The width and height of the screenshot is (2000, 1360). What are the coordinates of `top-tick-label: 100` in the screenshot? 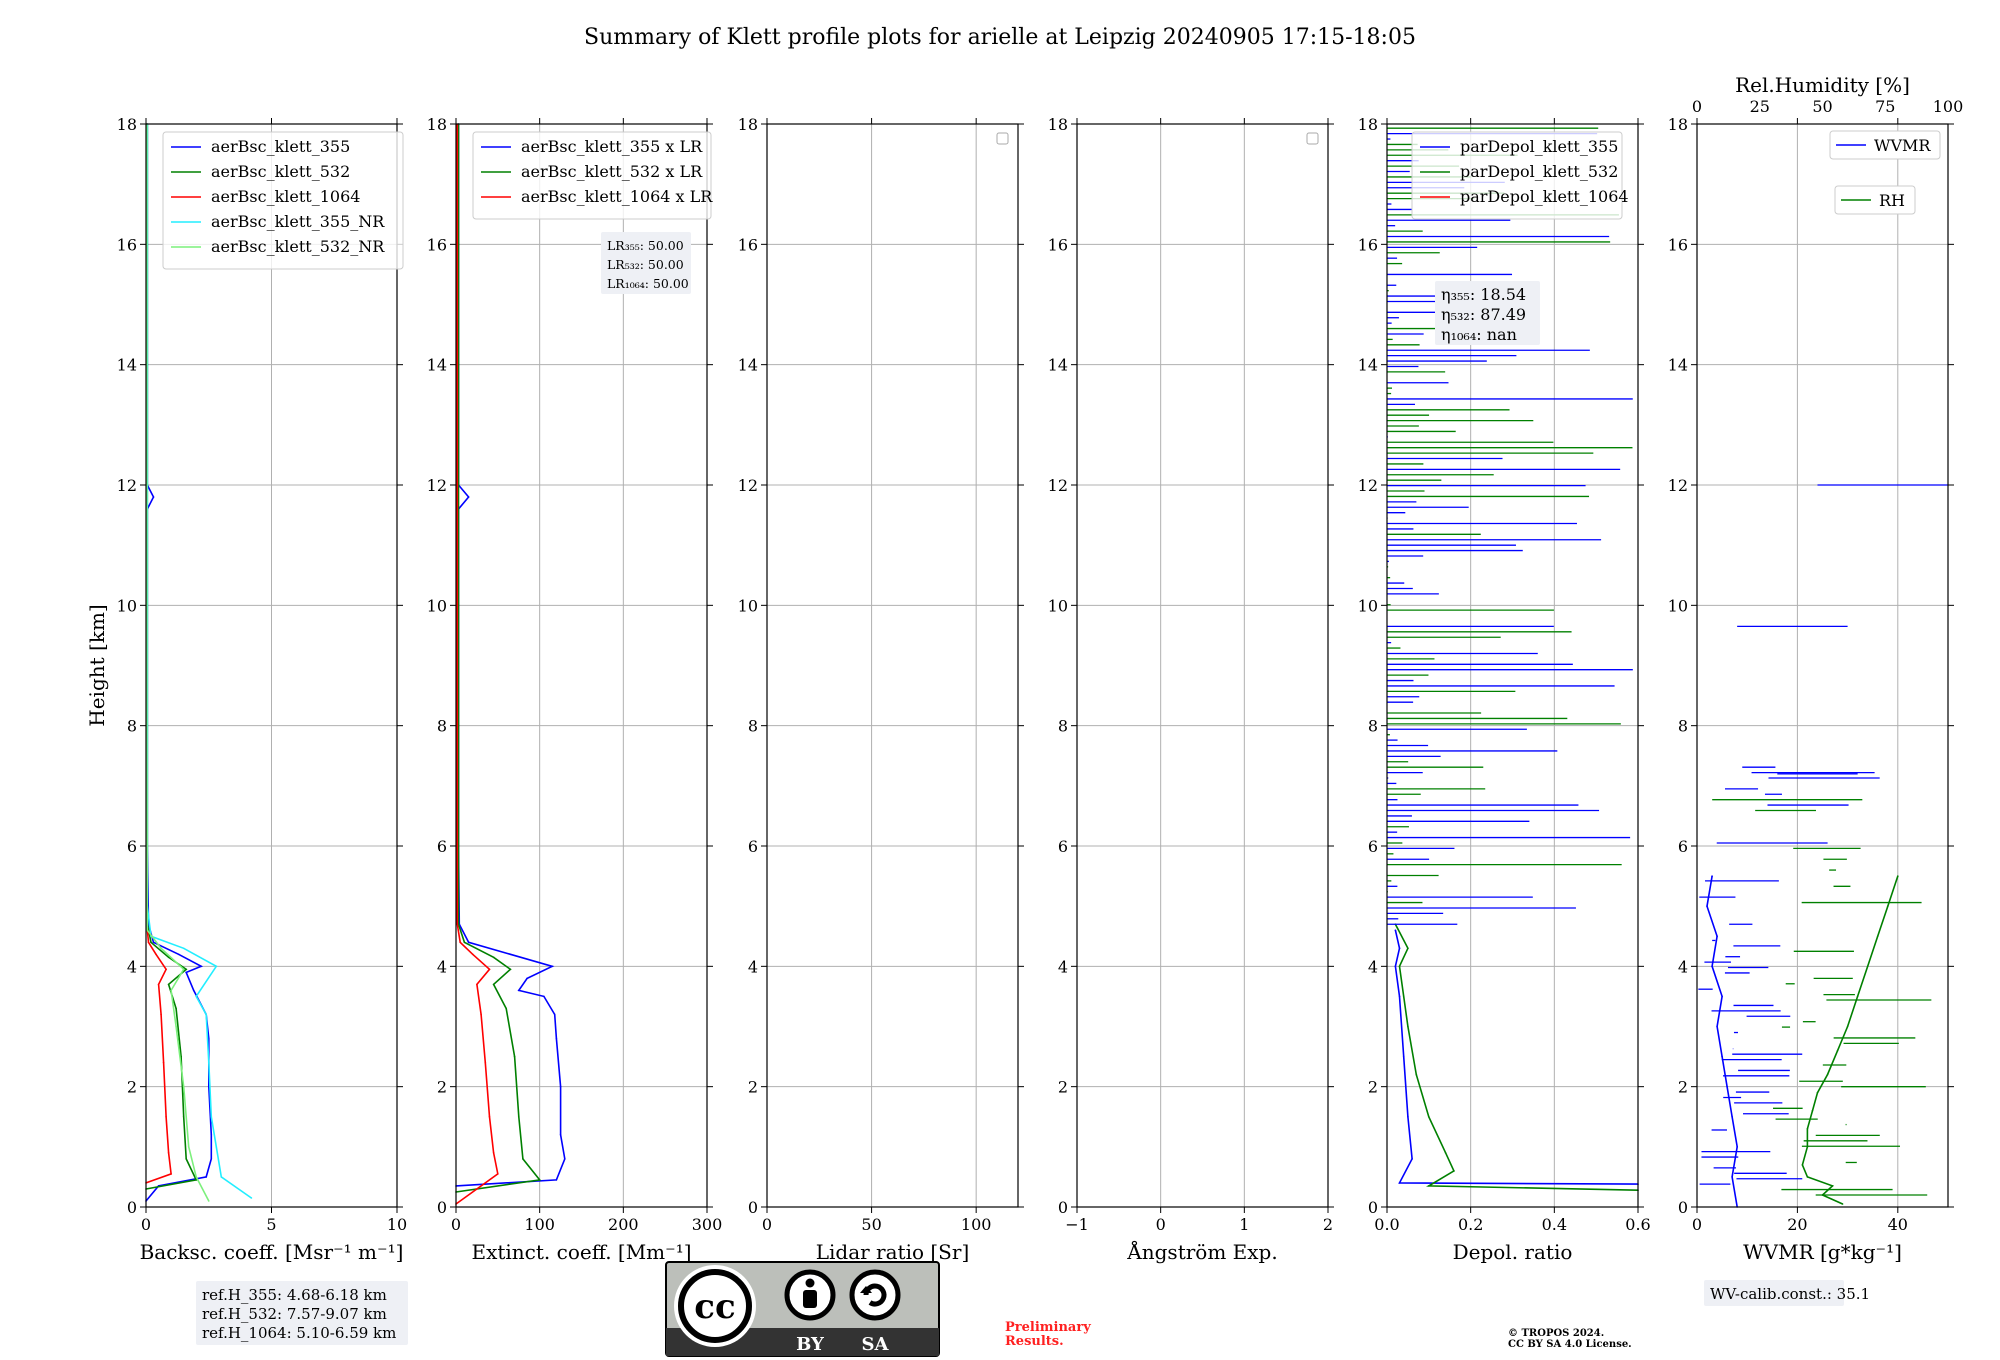 It's located at (1948, 106).